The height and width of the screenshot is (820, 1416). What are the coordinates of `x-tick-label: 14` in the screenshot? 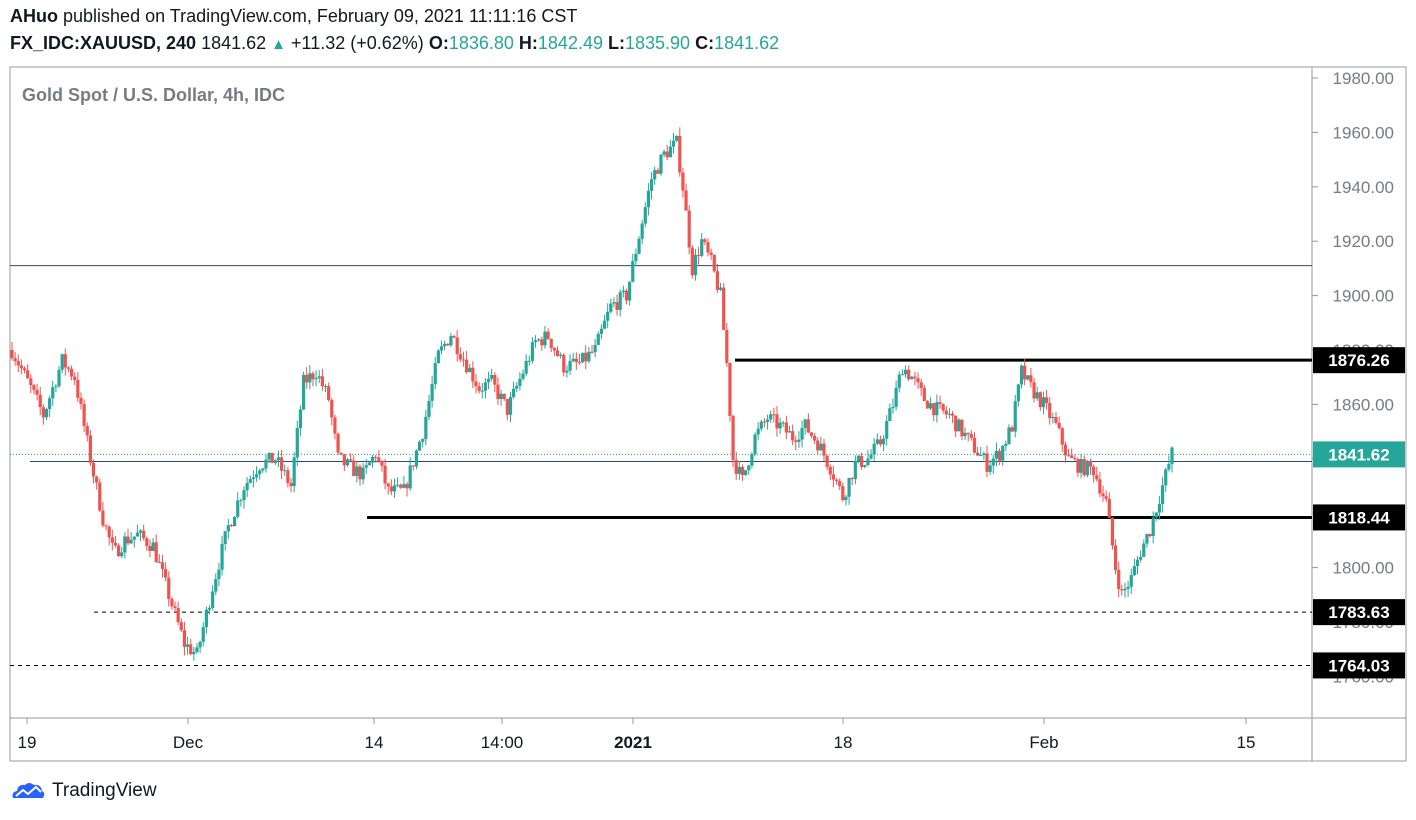 It's located at (374, 742).